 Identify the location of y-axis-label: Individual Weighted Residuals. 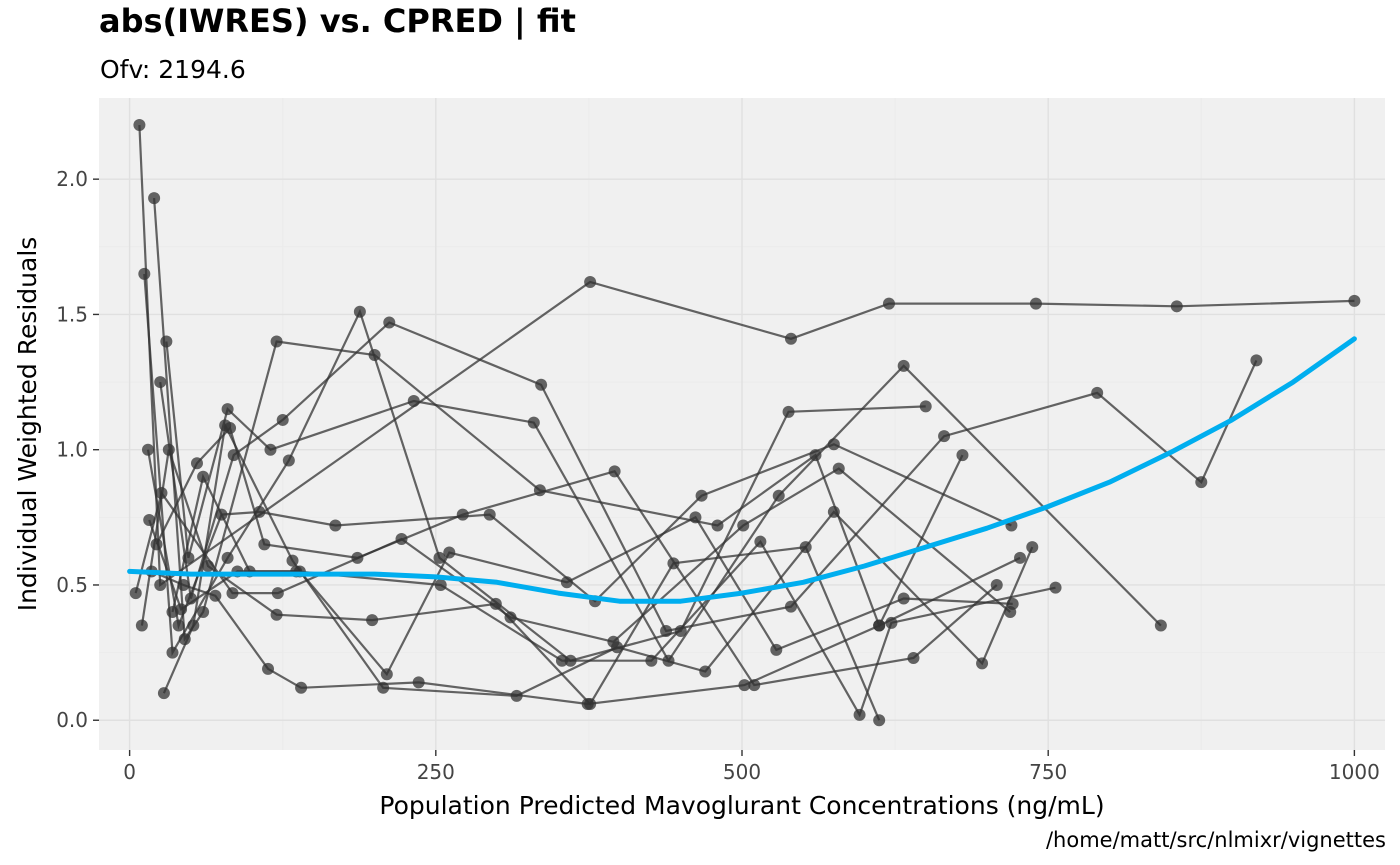
(27, 424).